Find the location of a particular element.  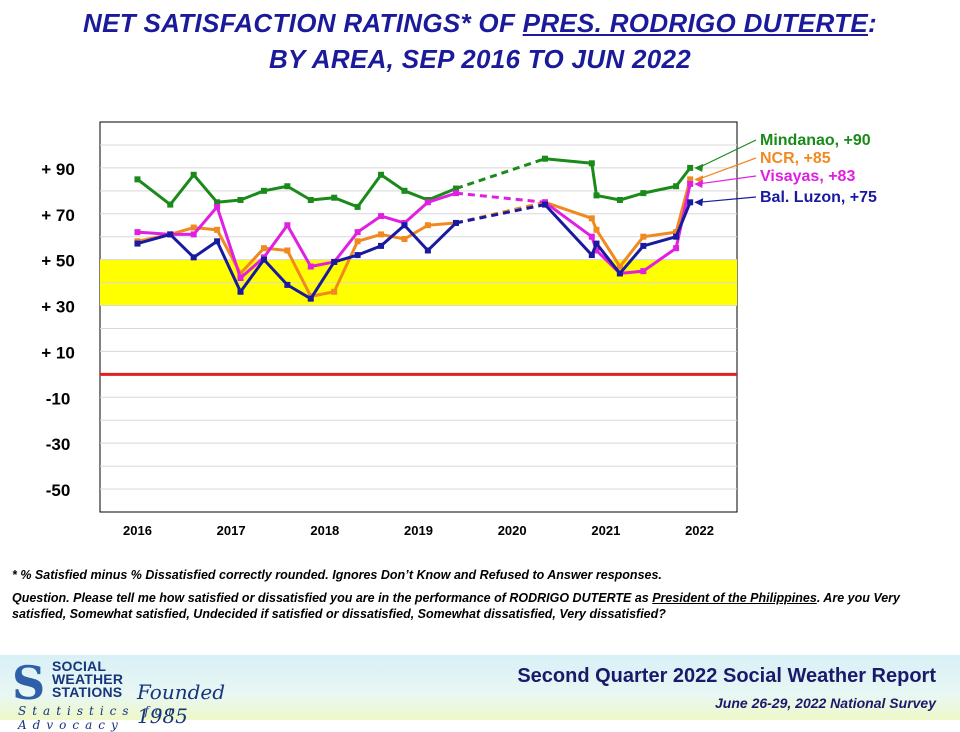

series-end-label: Bal. Luzon, +75 is located at coordinates (818, 197).